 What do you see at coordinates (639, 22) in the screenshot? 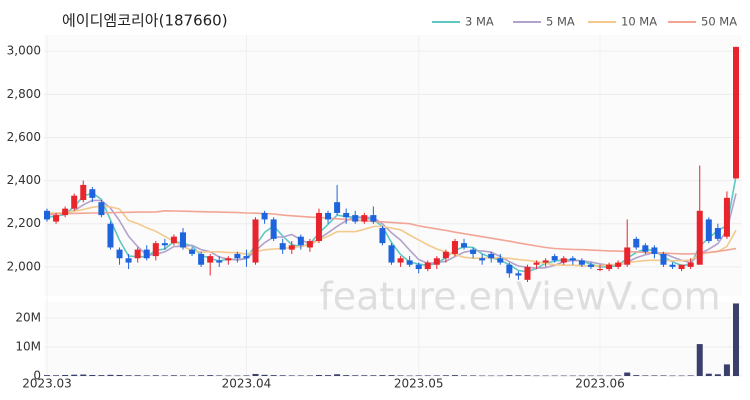
I see `legend-label: 10 MA` at bounding box center [639, 22].